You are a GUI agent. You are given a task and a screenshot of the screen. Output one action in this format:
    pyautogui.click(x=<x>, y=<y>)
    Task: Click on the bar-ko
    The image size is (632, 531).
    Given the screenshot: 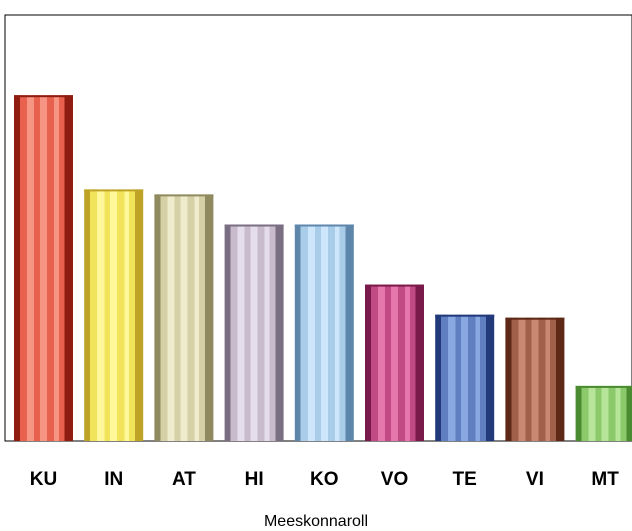 What is the action you would take?
    pyautogui.click(x=324, y=332)
    